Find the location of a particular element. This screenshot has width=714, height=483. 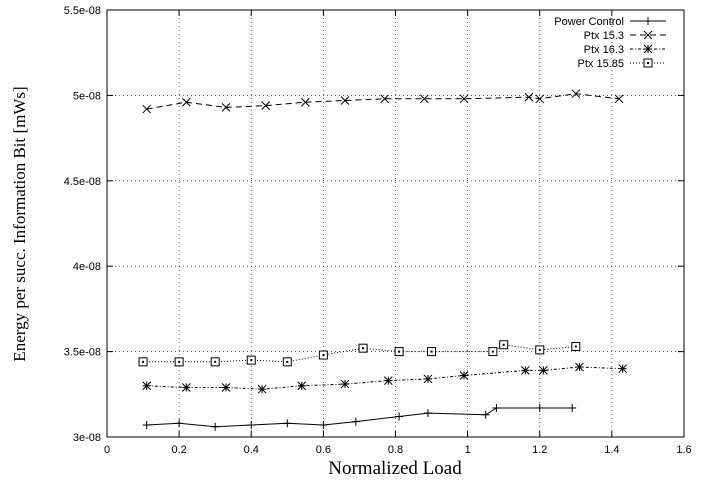

x-tick-label: 0 is located at coordinates (107, 450).